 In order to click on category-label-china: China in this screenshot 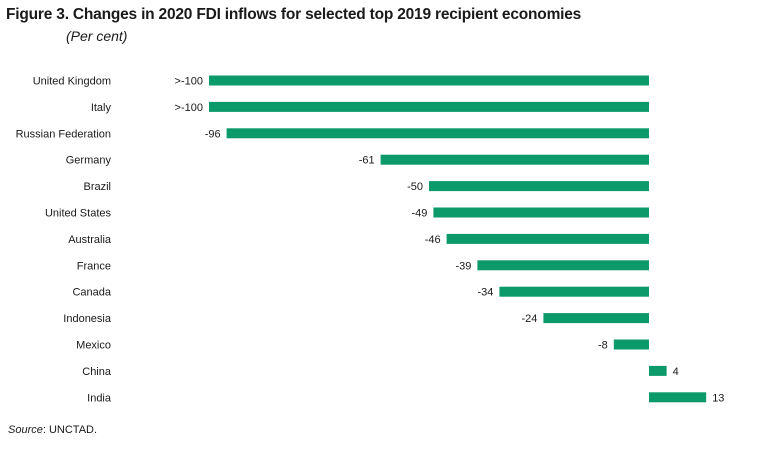, I will do `click(97, 372)`.